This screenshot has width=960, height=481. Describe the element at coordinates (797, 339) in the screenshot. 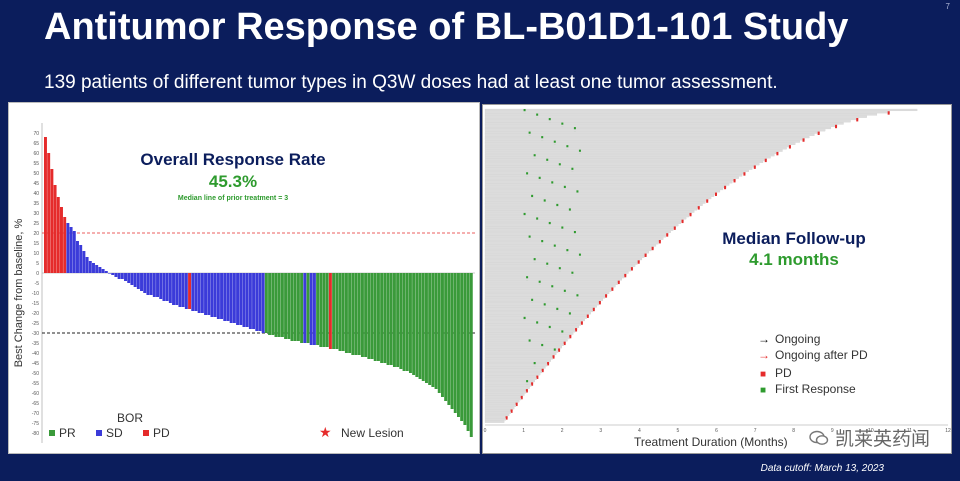

I see `legend-ongoing-label: Ongoing` at that location.